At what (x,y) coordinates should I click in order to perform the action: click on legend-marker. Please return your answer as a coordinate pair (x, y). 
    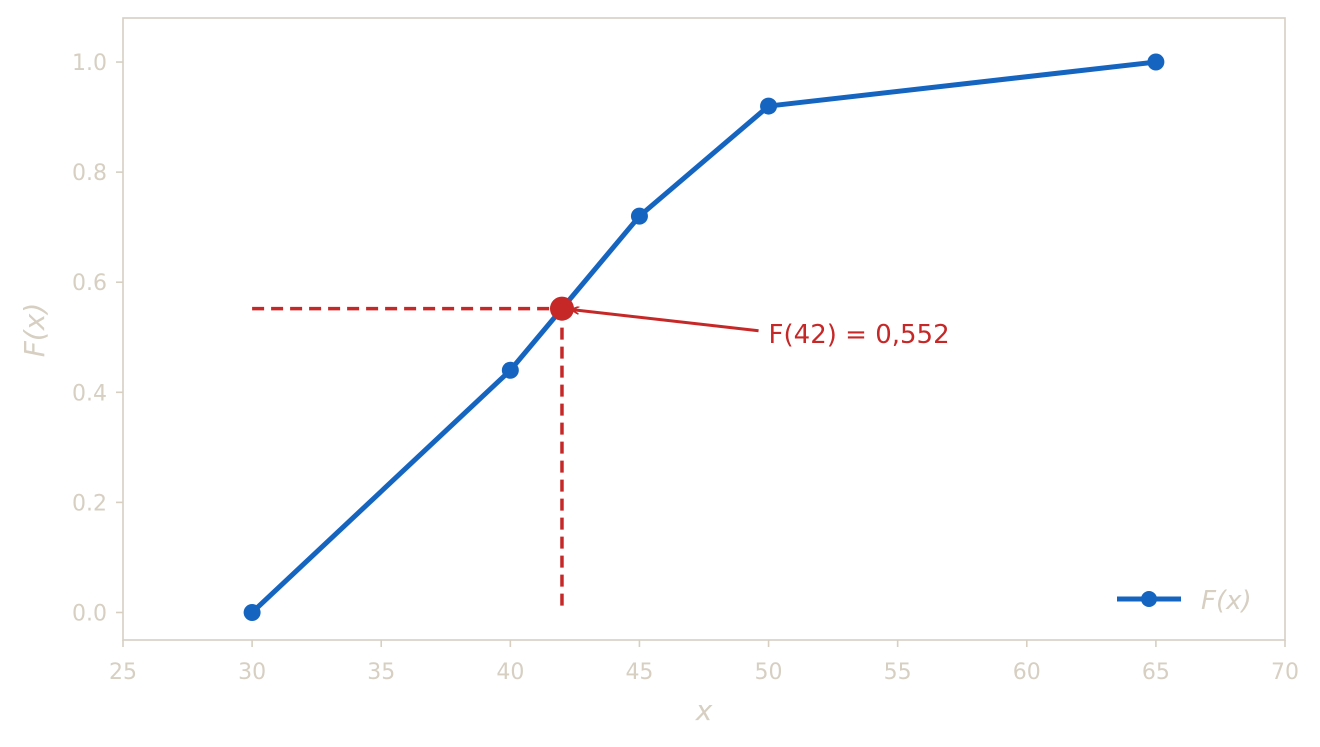
    Looking at the image, I should click on (1149, 599).